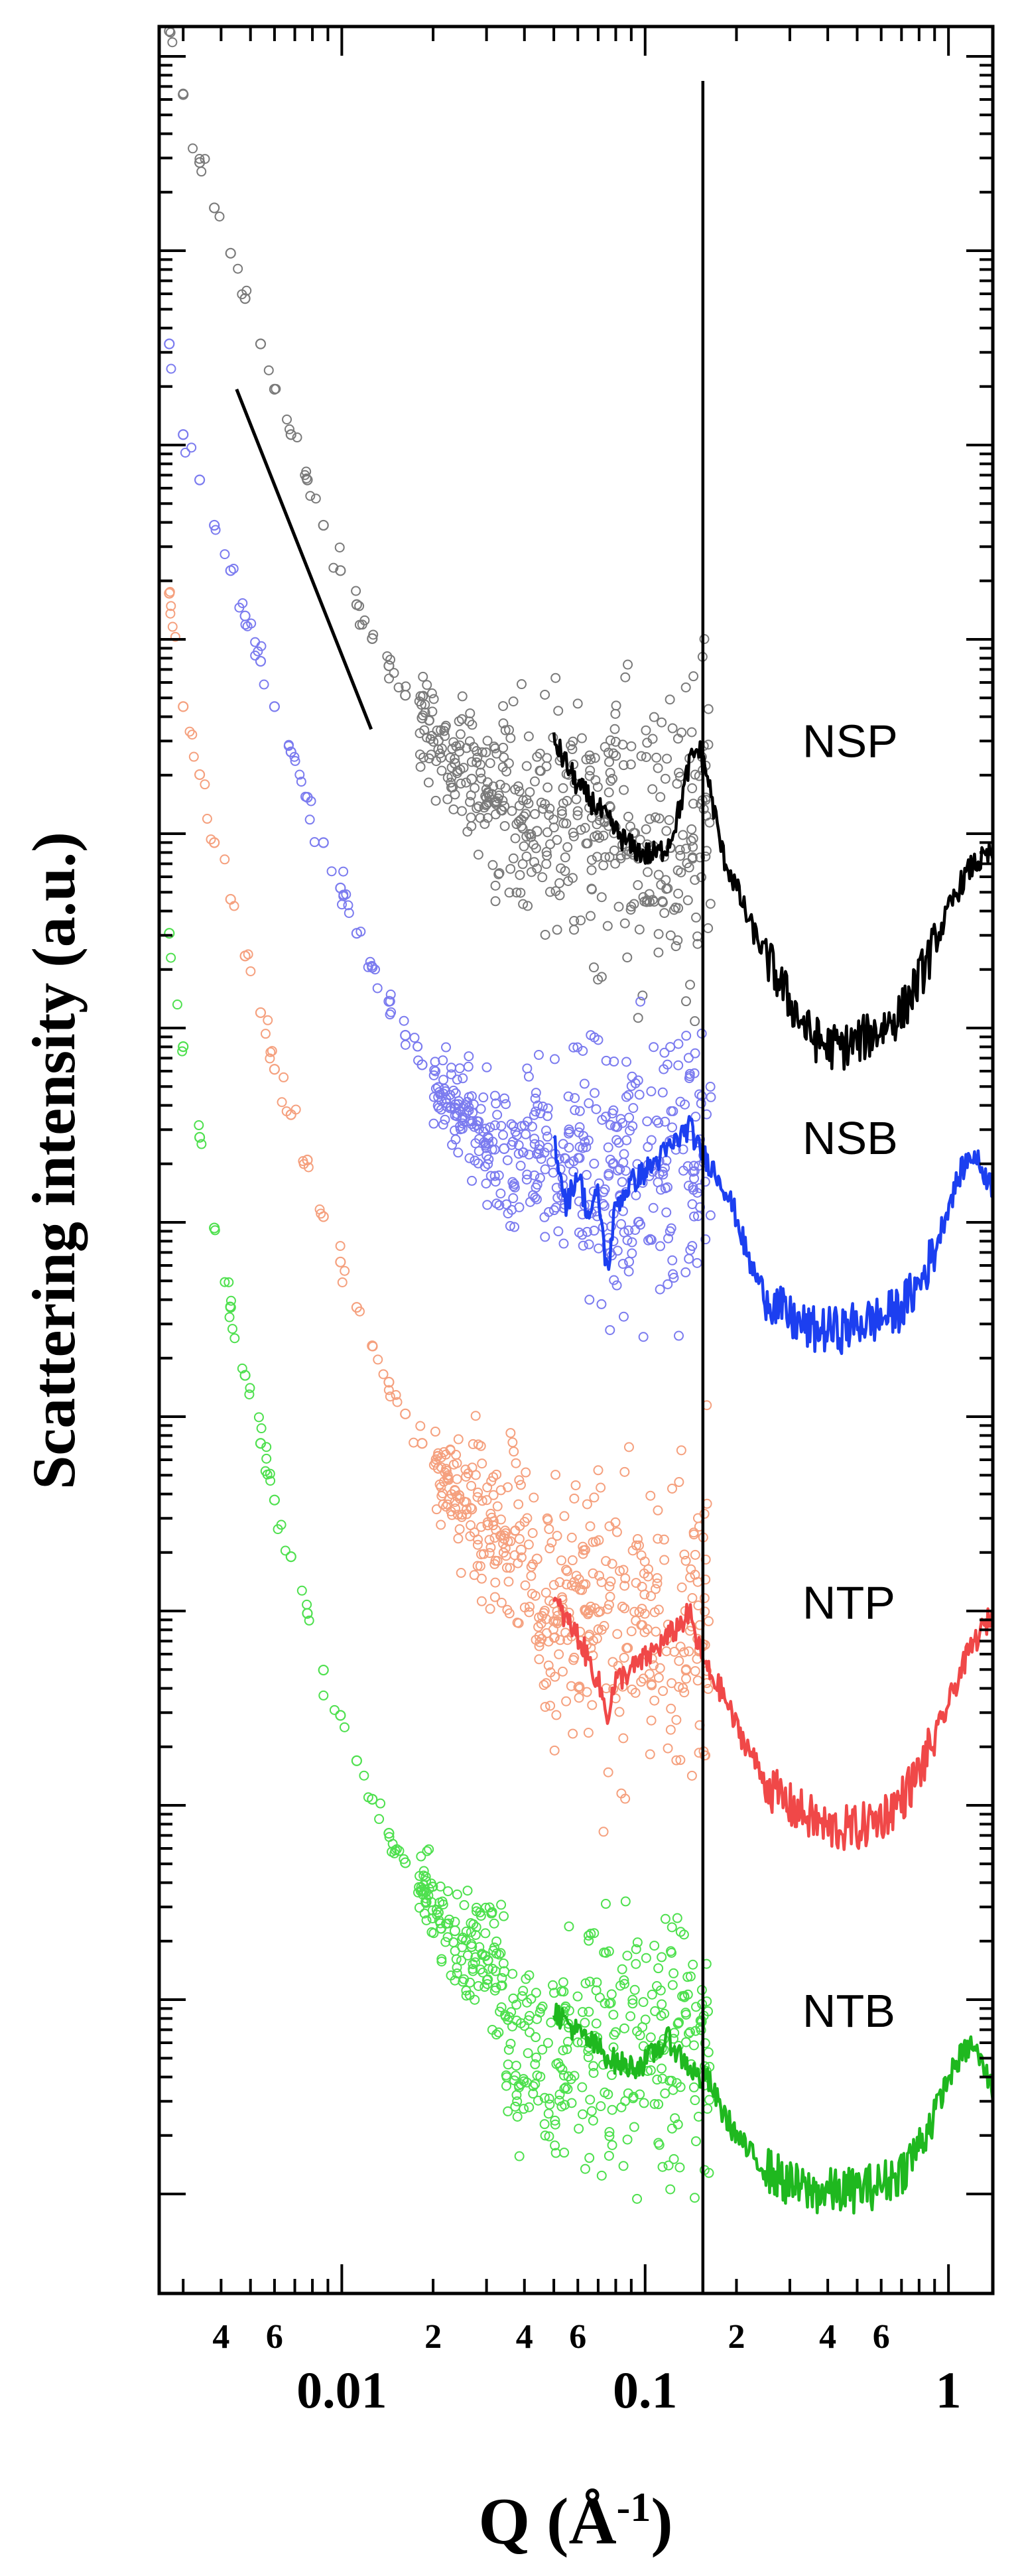  I want to click on waxs-line-ntb, so click(773, 2109).